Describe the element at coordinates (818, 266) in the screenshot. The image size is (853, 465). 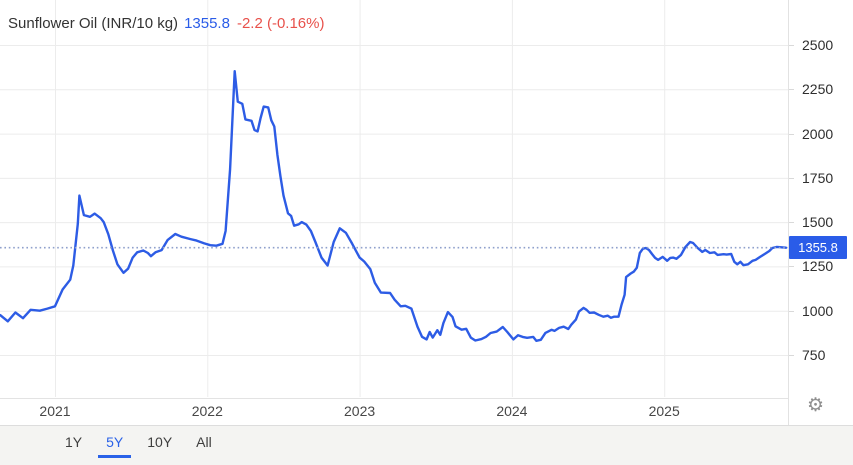
I see `y-axis-label: 1250` at that location.